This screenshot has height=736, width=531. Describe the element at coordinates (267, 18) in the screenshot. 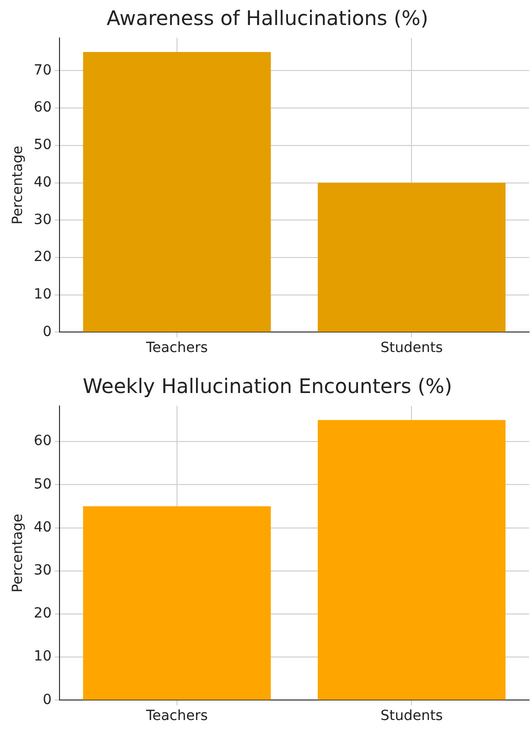

I see `chart-title: Awareness of Hallucinations (%)` at that location.